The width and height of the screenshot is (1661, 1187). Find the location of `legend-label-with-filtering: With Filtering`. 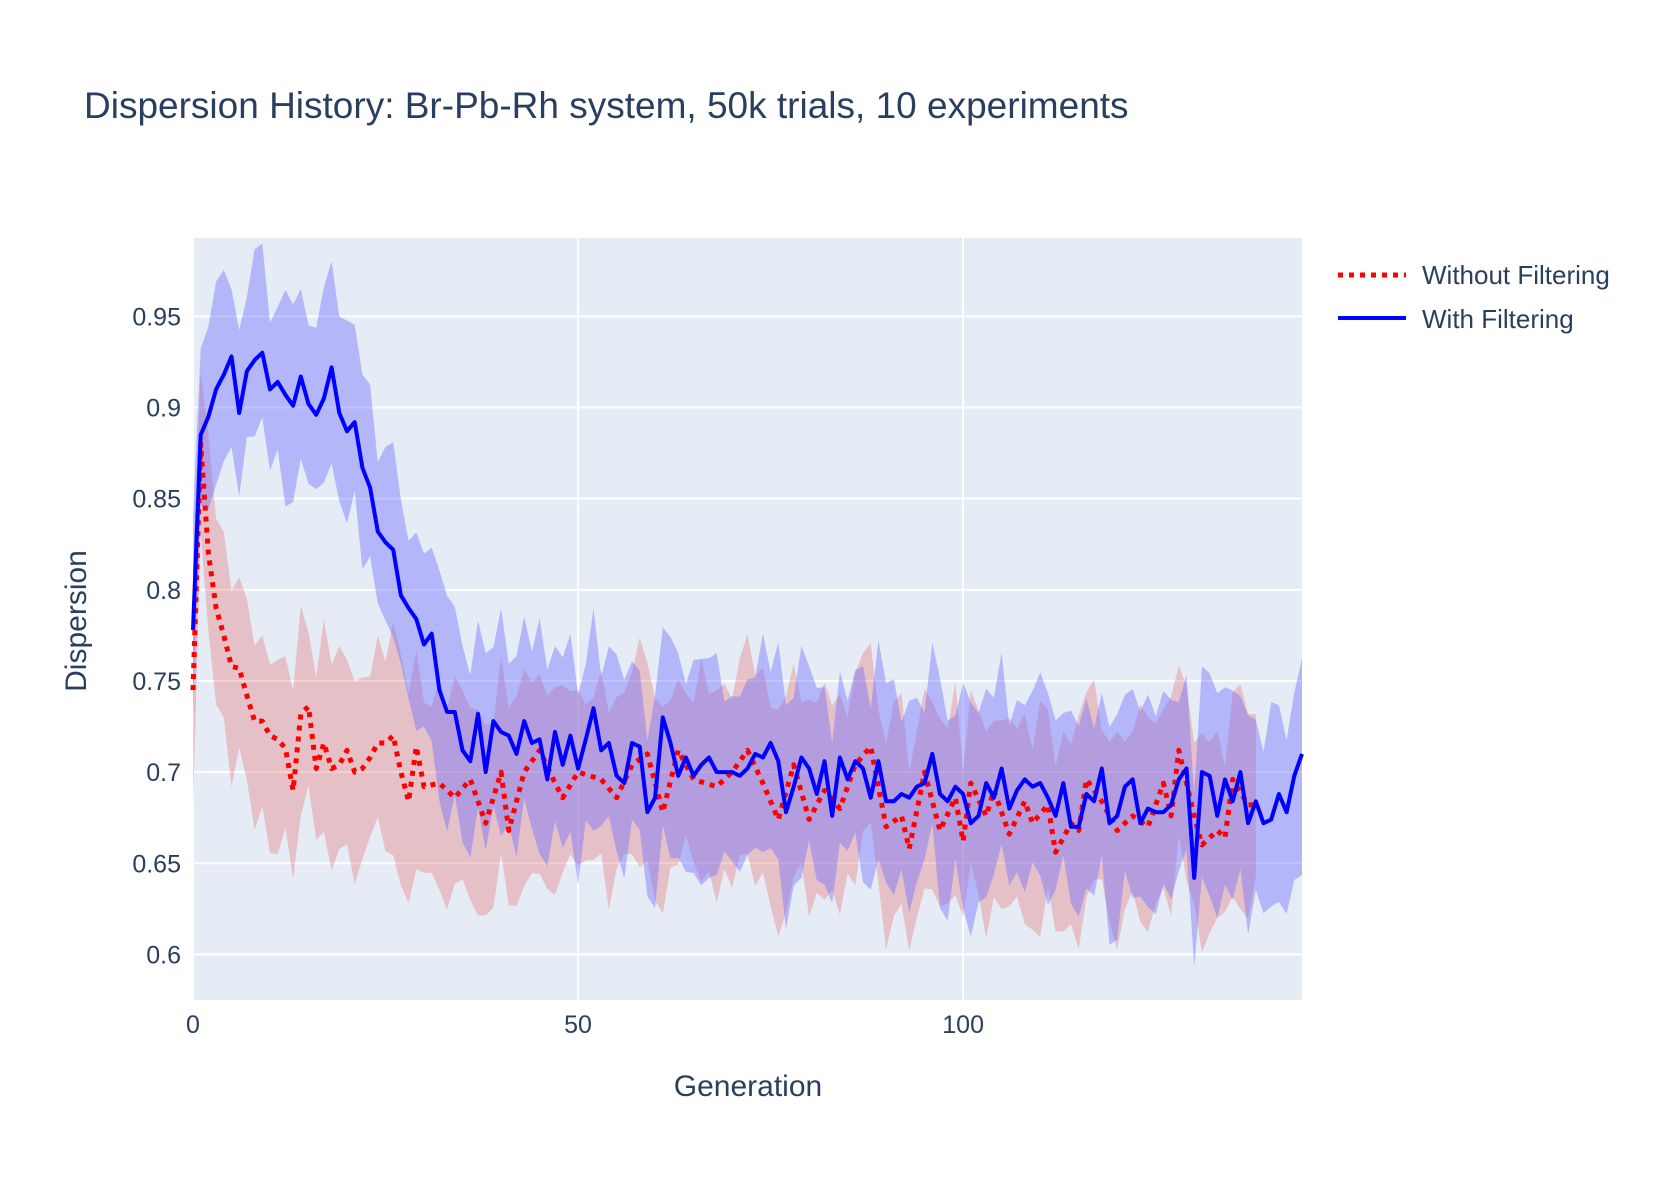

legend-label-with-filtering: With Filtering is located at coordinates (1498, 319).